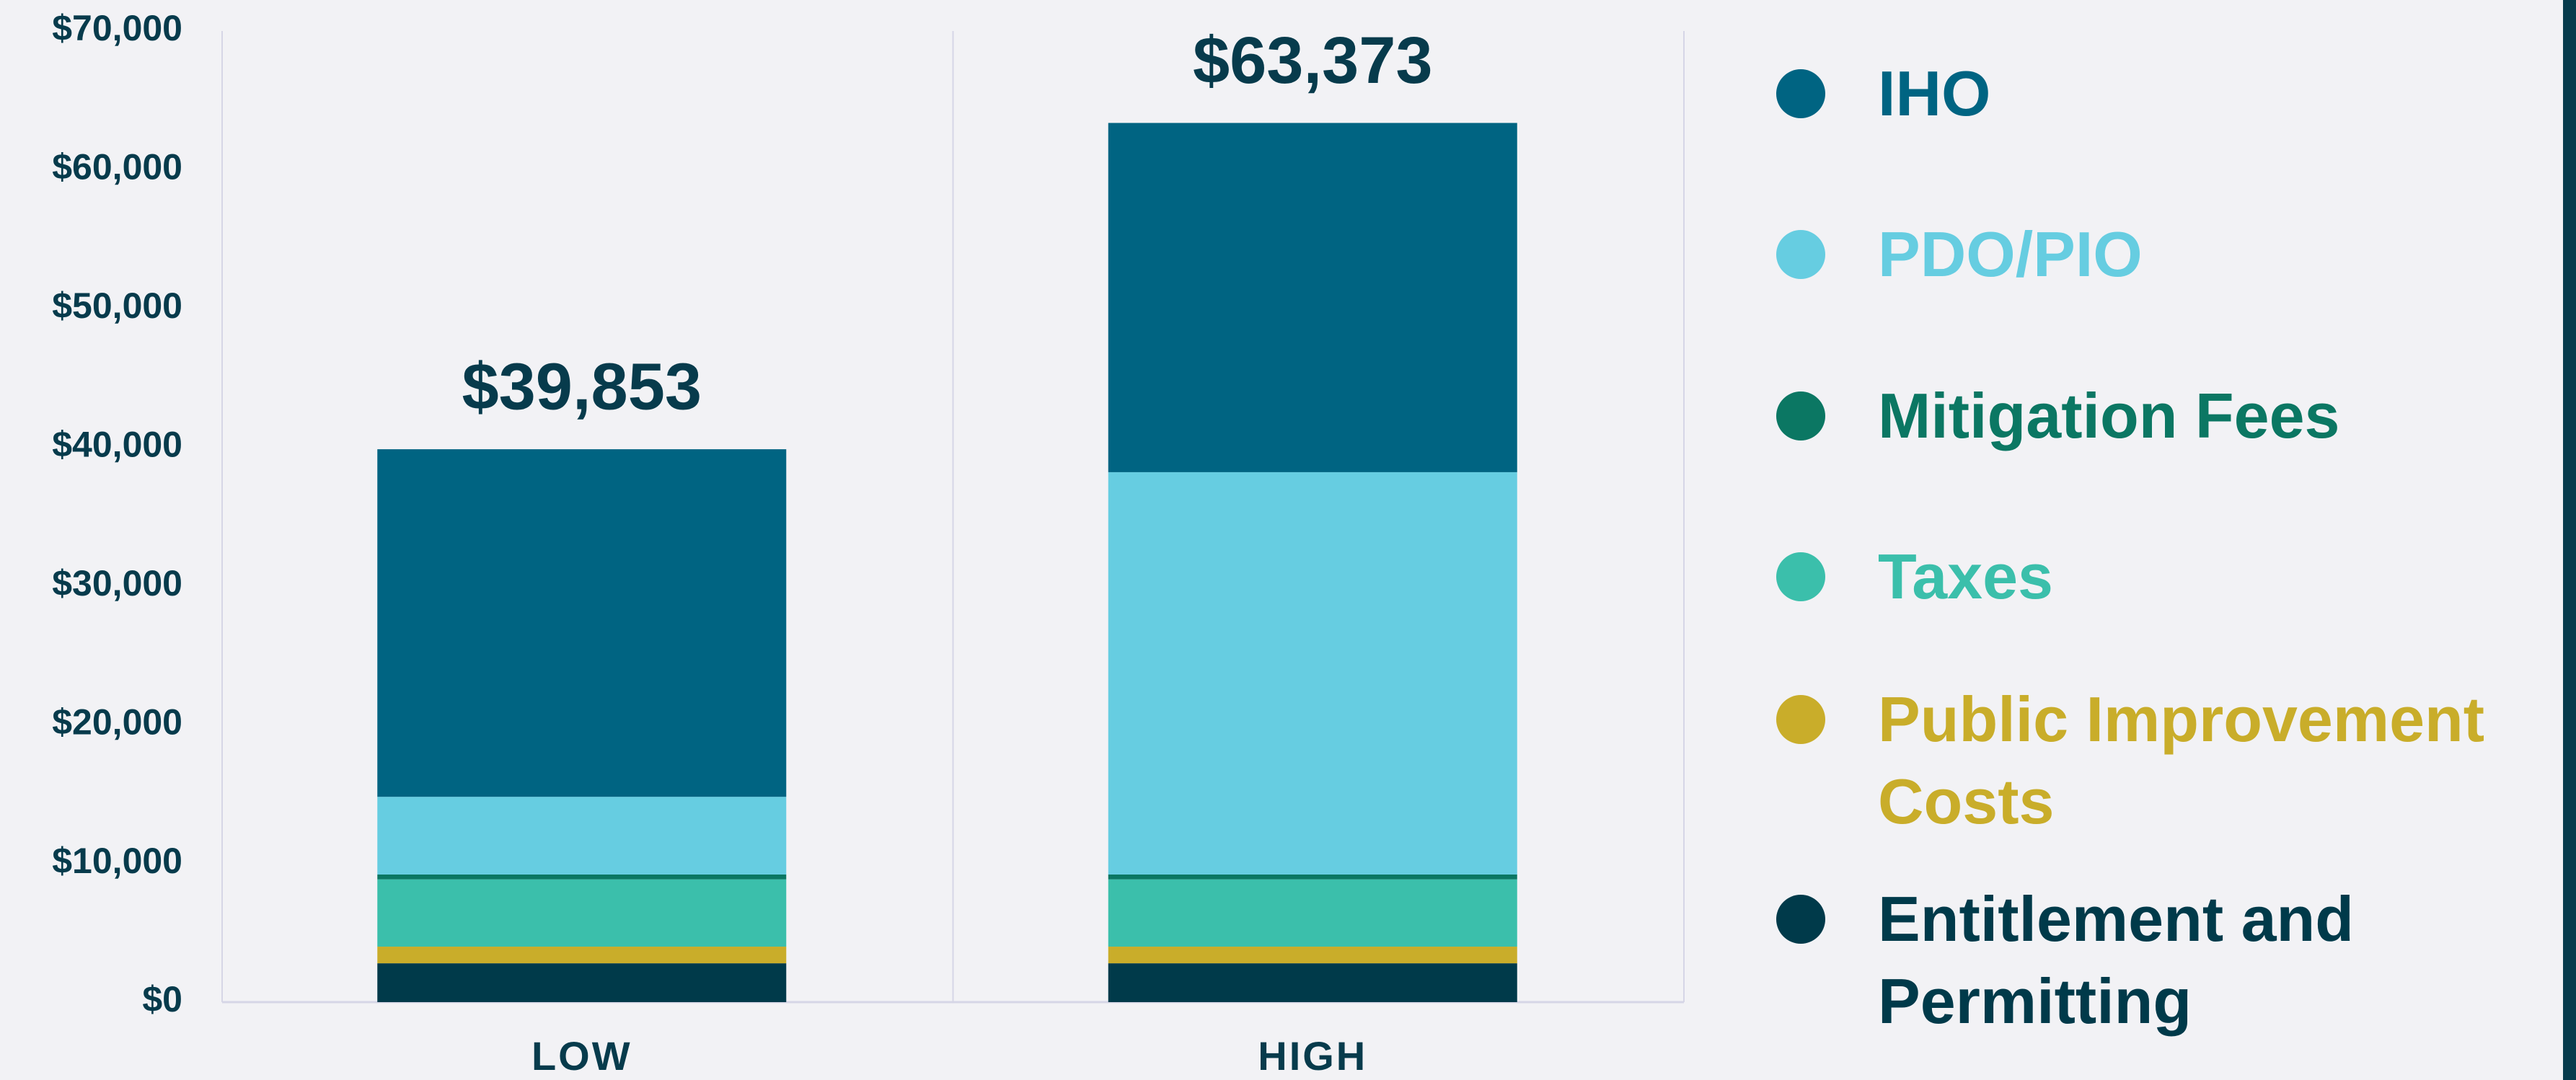  I want to click on y-tick-label: $10,000, so click(117, 861).